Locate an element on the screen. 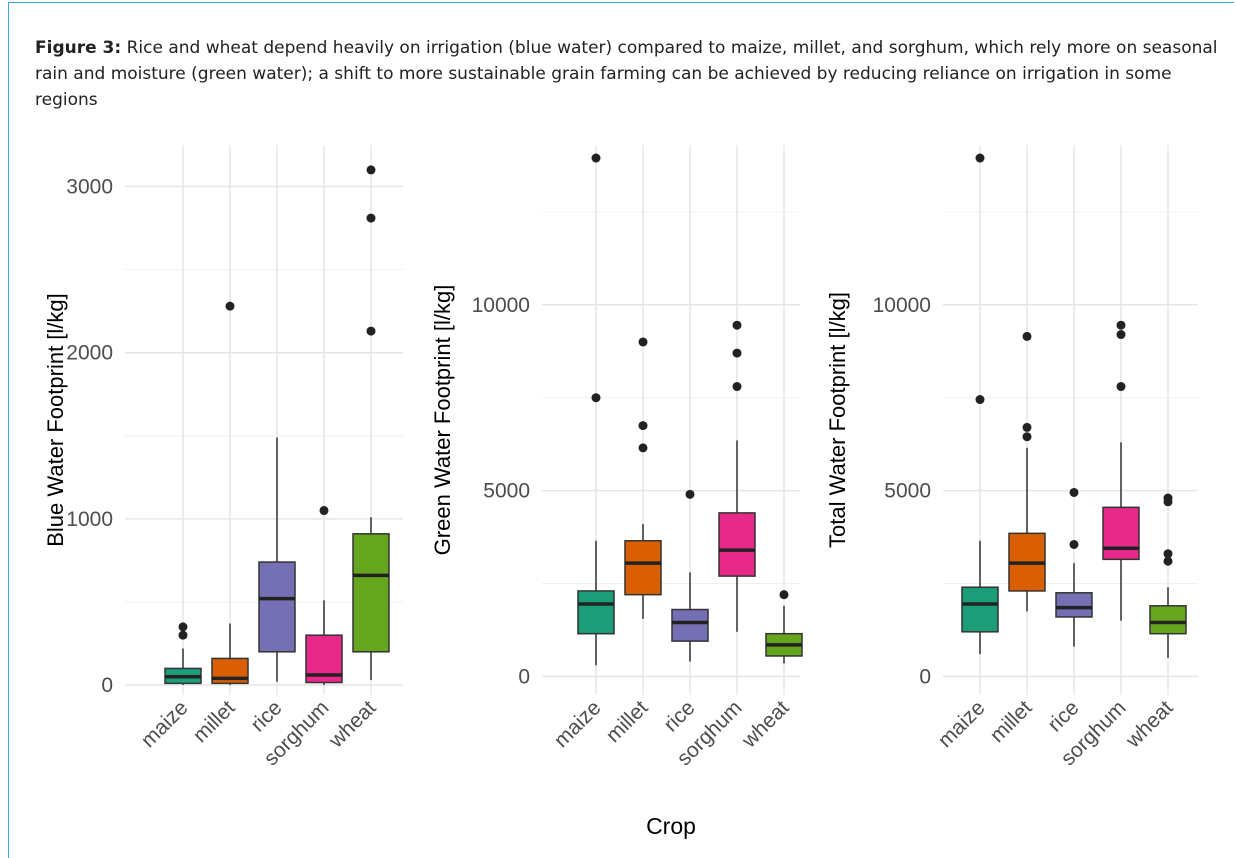  y-axis-label: Total Water Footprint [l/kg] is located at coordinates (837, 420).